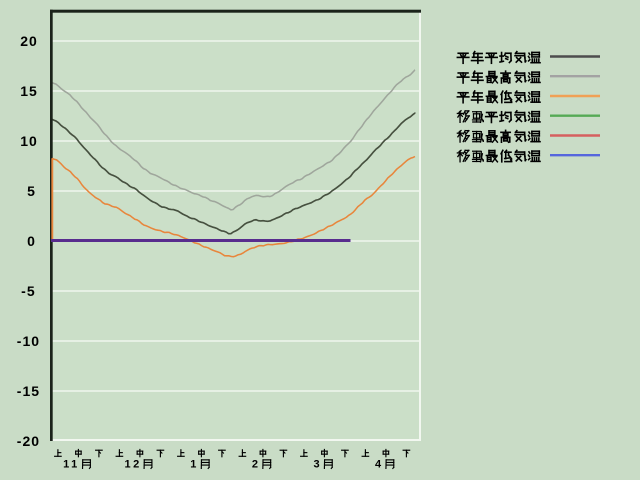  What do you see at coordinates (256, 465) in the screenshot?
I see `svg-text: 2` at bounding box center [256, 465].